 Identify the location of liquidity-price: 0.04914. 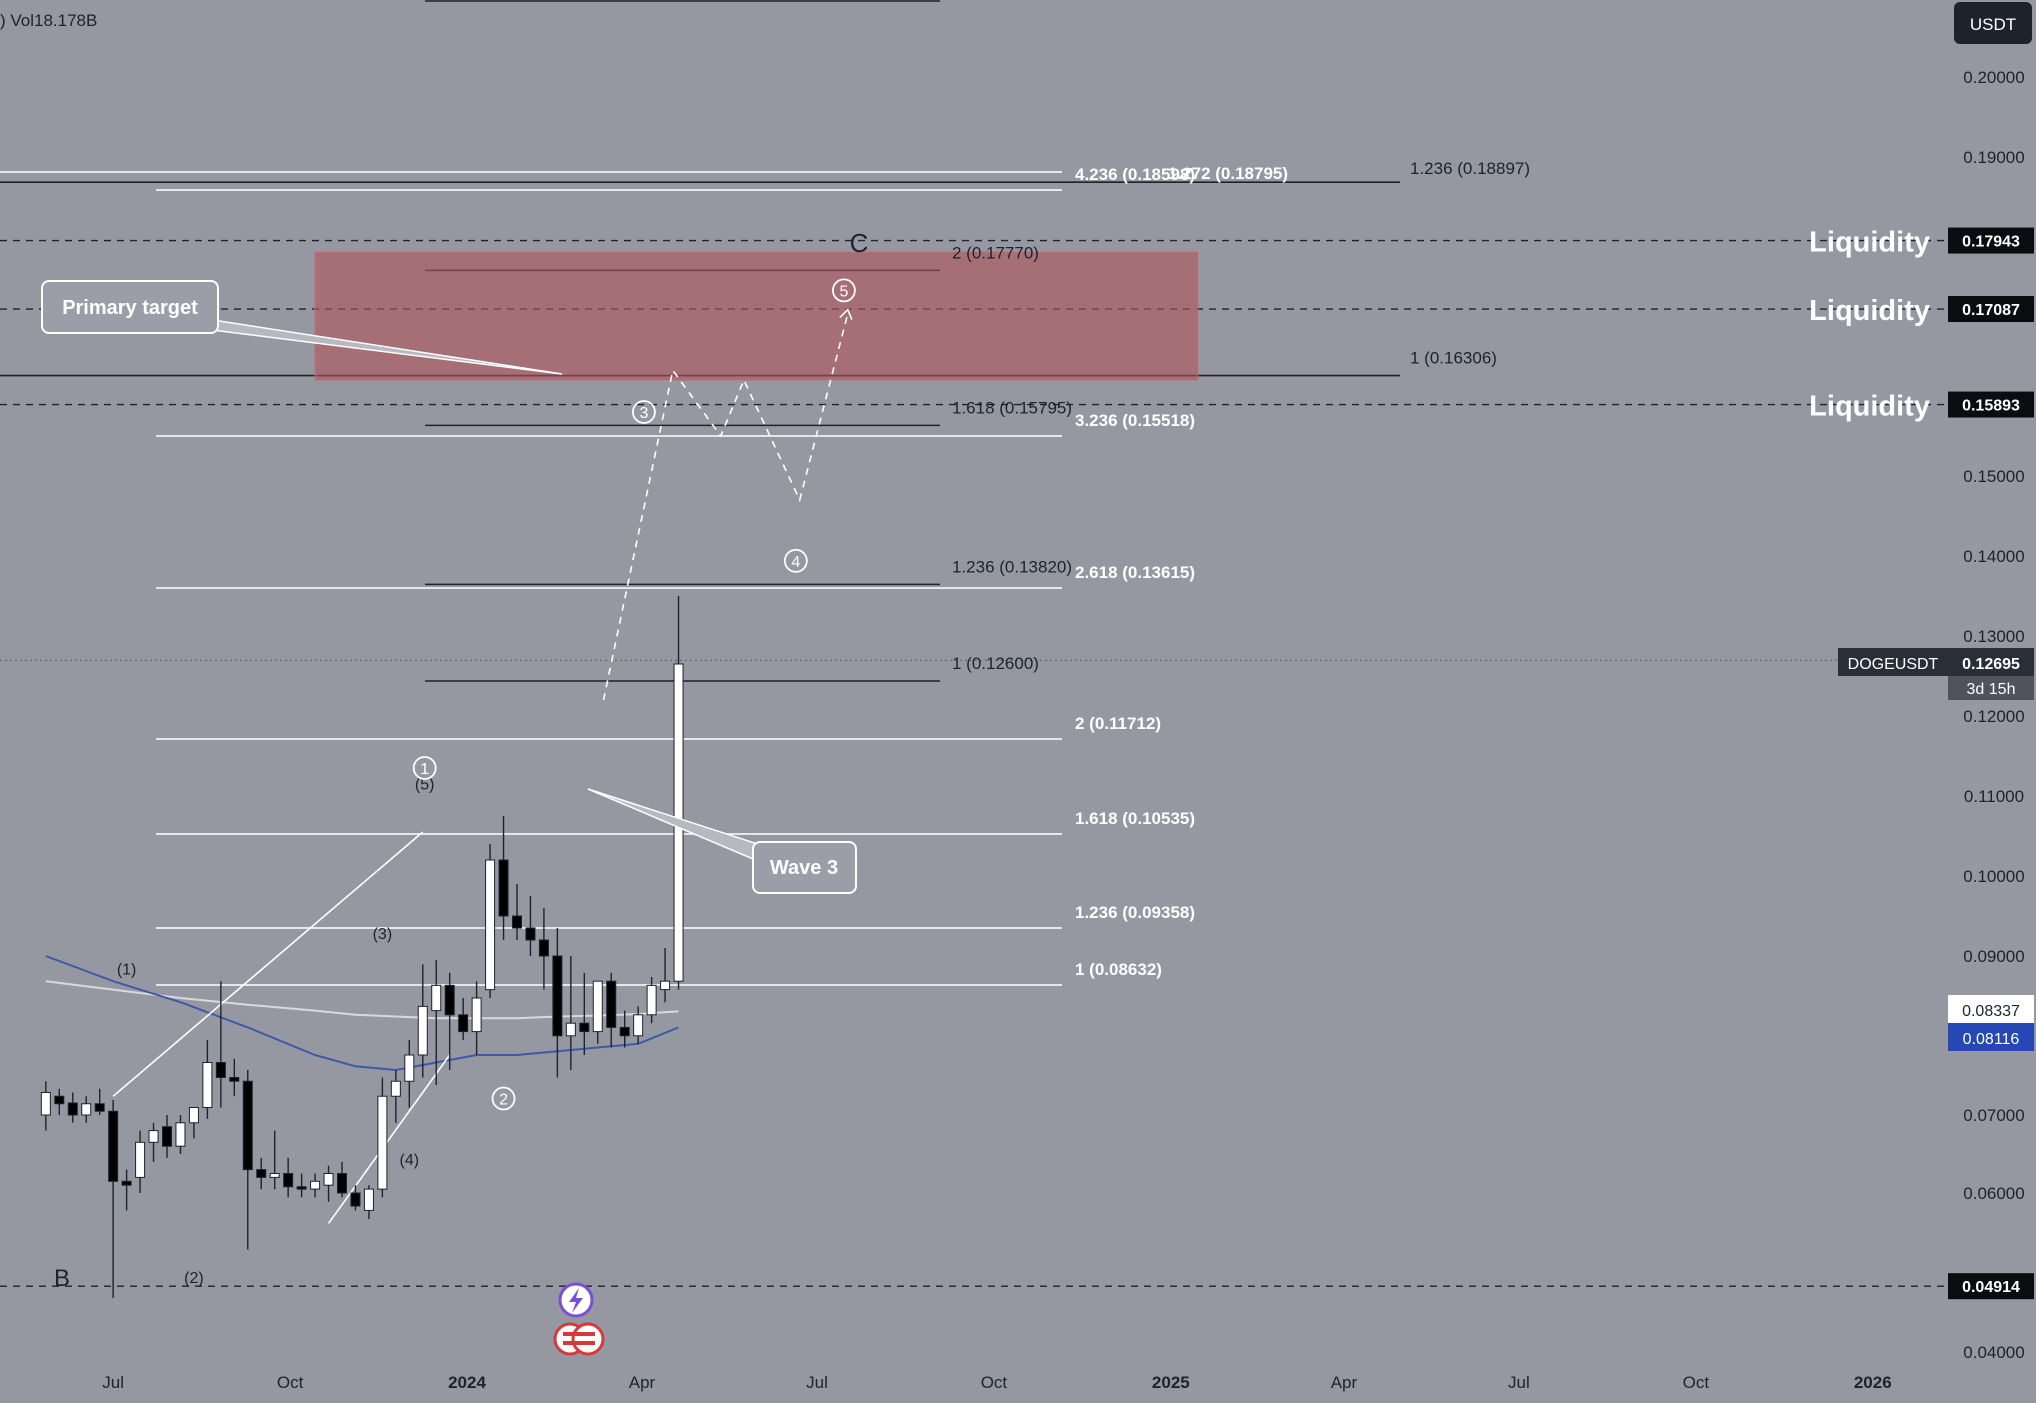
(1991, 1287).